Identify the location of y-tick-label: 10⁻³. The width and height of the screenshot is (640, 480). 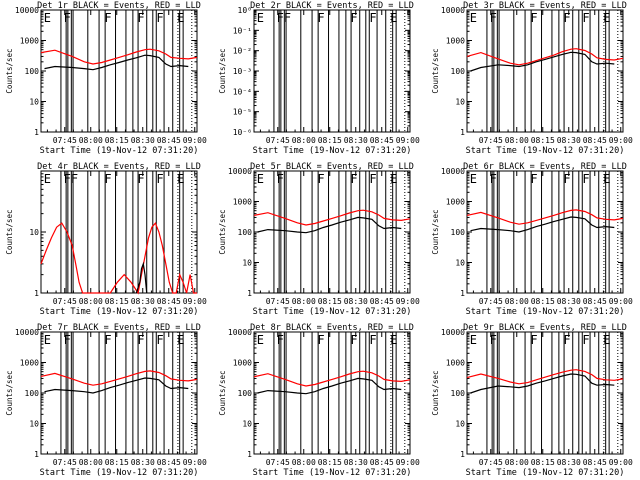
(242, 71).